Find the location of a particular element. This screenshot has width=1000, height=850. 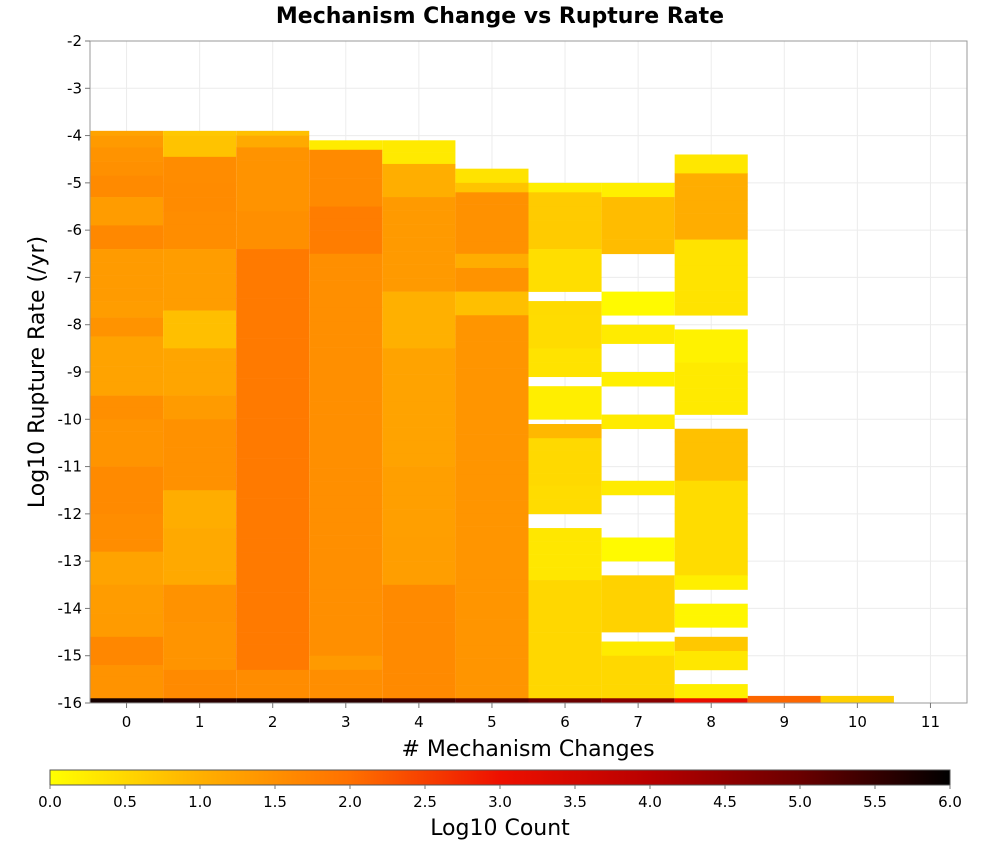

x-tick-label: 6 is located at coordinates (565, 722).